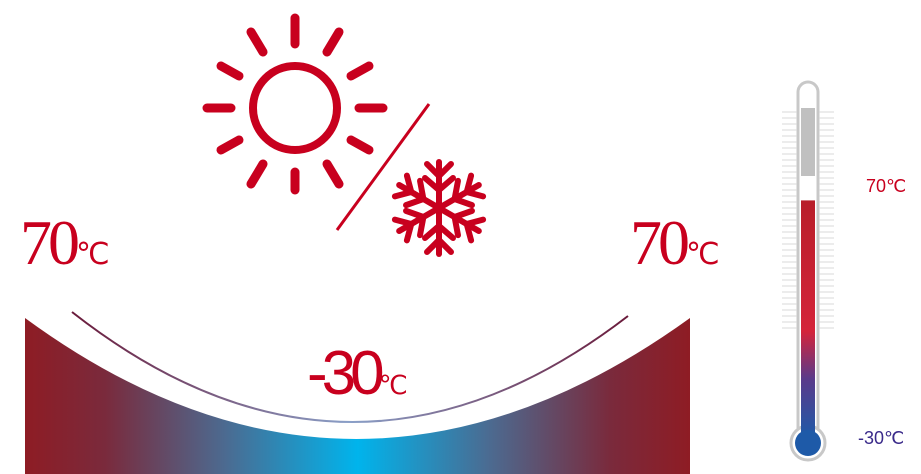 The height and width of the screenshot is (474, 921). I want to click on thermometer-glass-fill, so click(808, 142).